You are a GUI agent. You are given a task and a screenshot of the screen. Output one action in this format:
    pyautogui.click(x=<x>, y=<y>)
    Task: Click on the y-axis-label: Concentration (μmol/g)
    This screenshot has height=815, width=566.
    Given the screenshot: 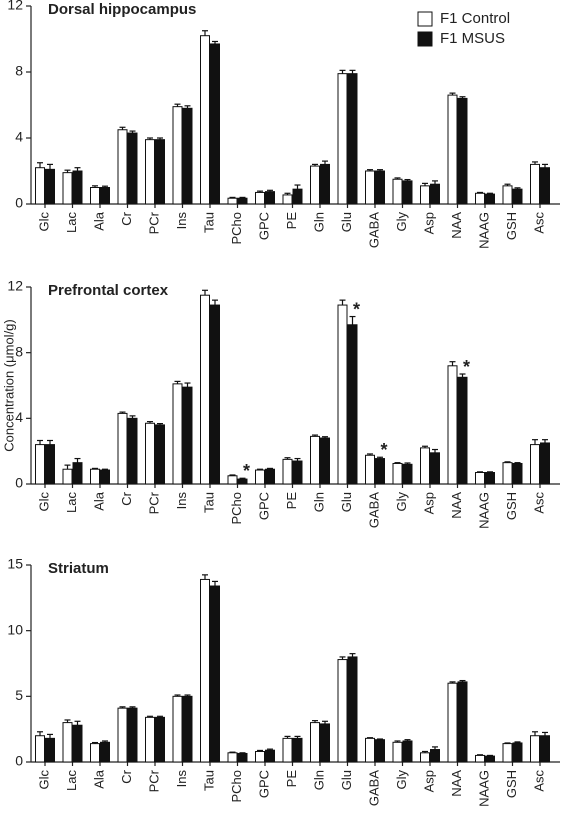 What is the action you would take?
    pyautogui.click(x=8, y=385)
    